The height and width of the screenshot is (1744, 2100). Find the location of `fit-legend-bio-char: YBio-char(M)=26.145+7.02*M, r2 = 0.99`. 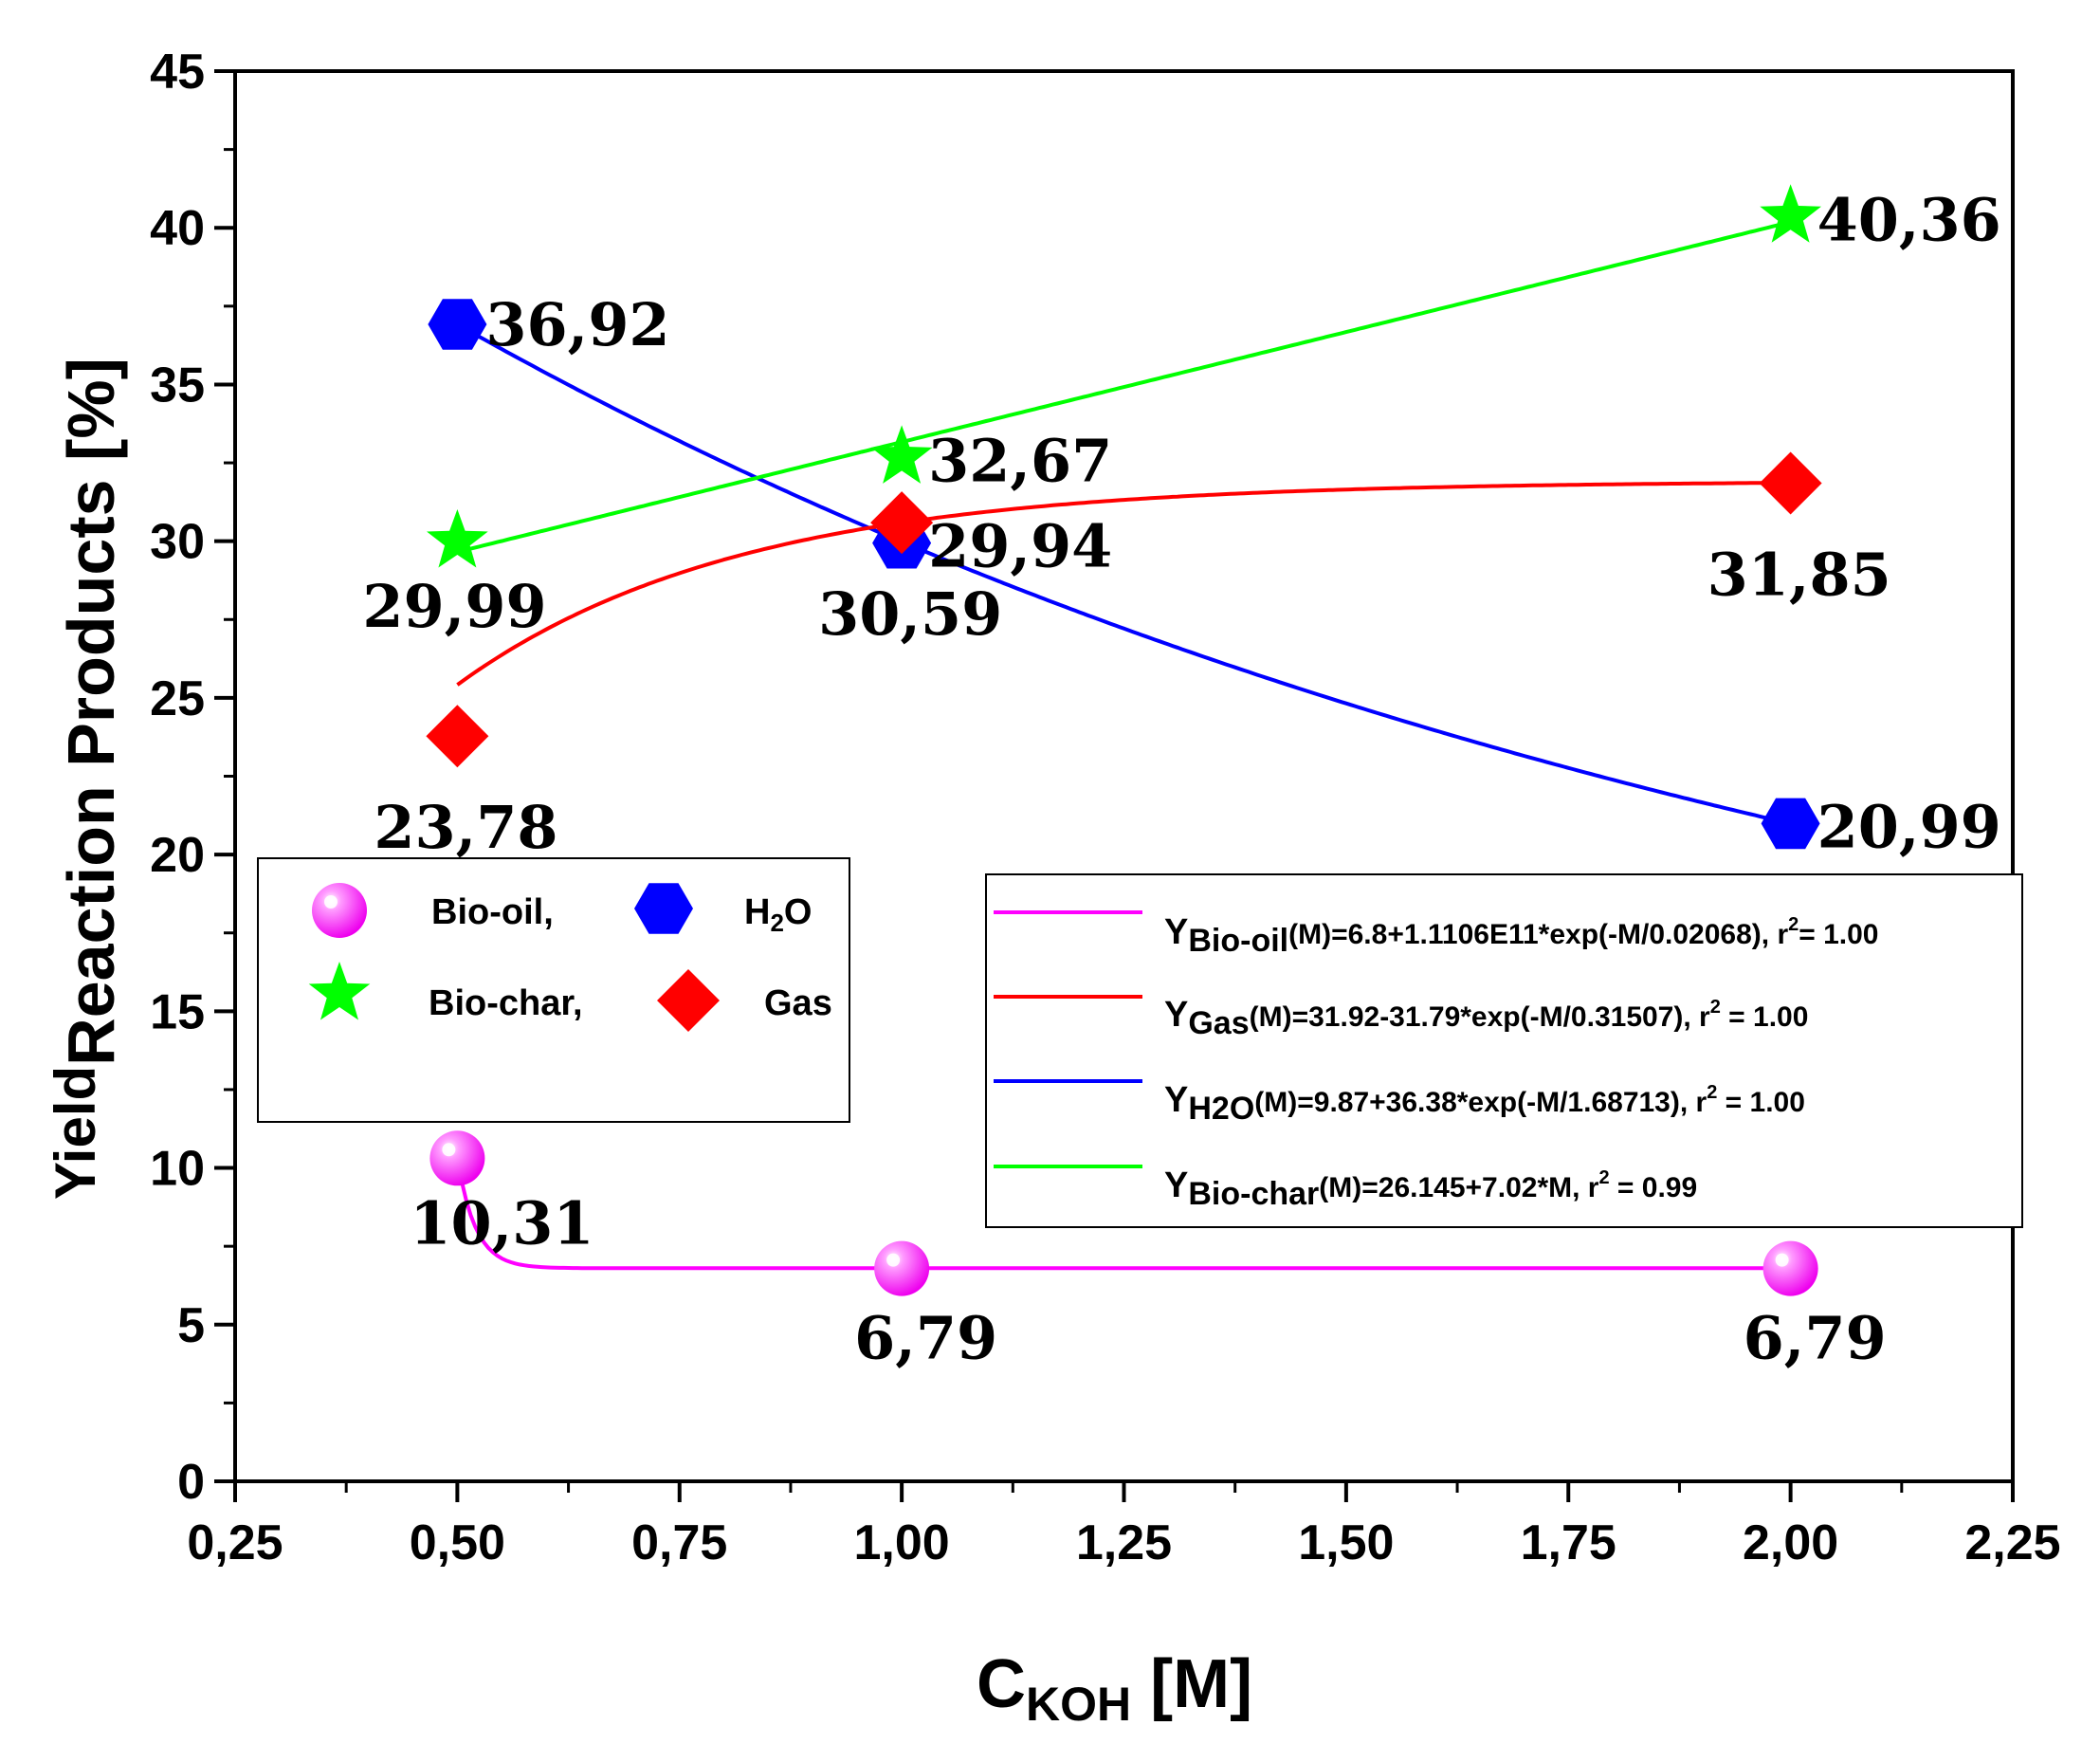

fit-legend-bio-char: YBio-char(M)=26.145+7.02*M, r2 = 0.99 is located at coordinates (1430, 1189).